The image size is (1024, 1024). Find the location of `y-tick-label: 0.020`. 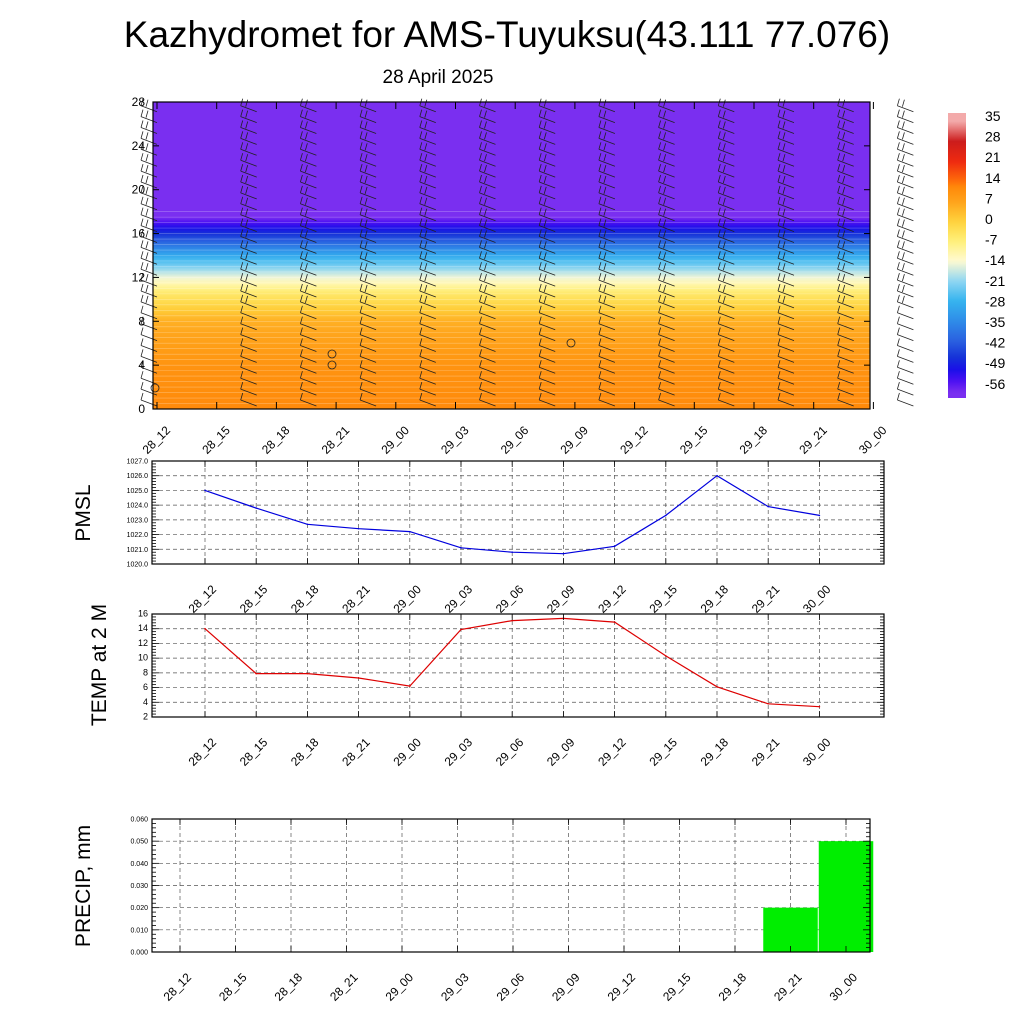

y-tick-label: 0.020 is located at coordinates (139, 908).